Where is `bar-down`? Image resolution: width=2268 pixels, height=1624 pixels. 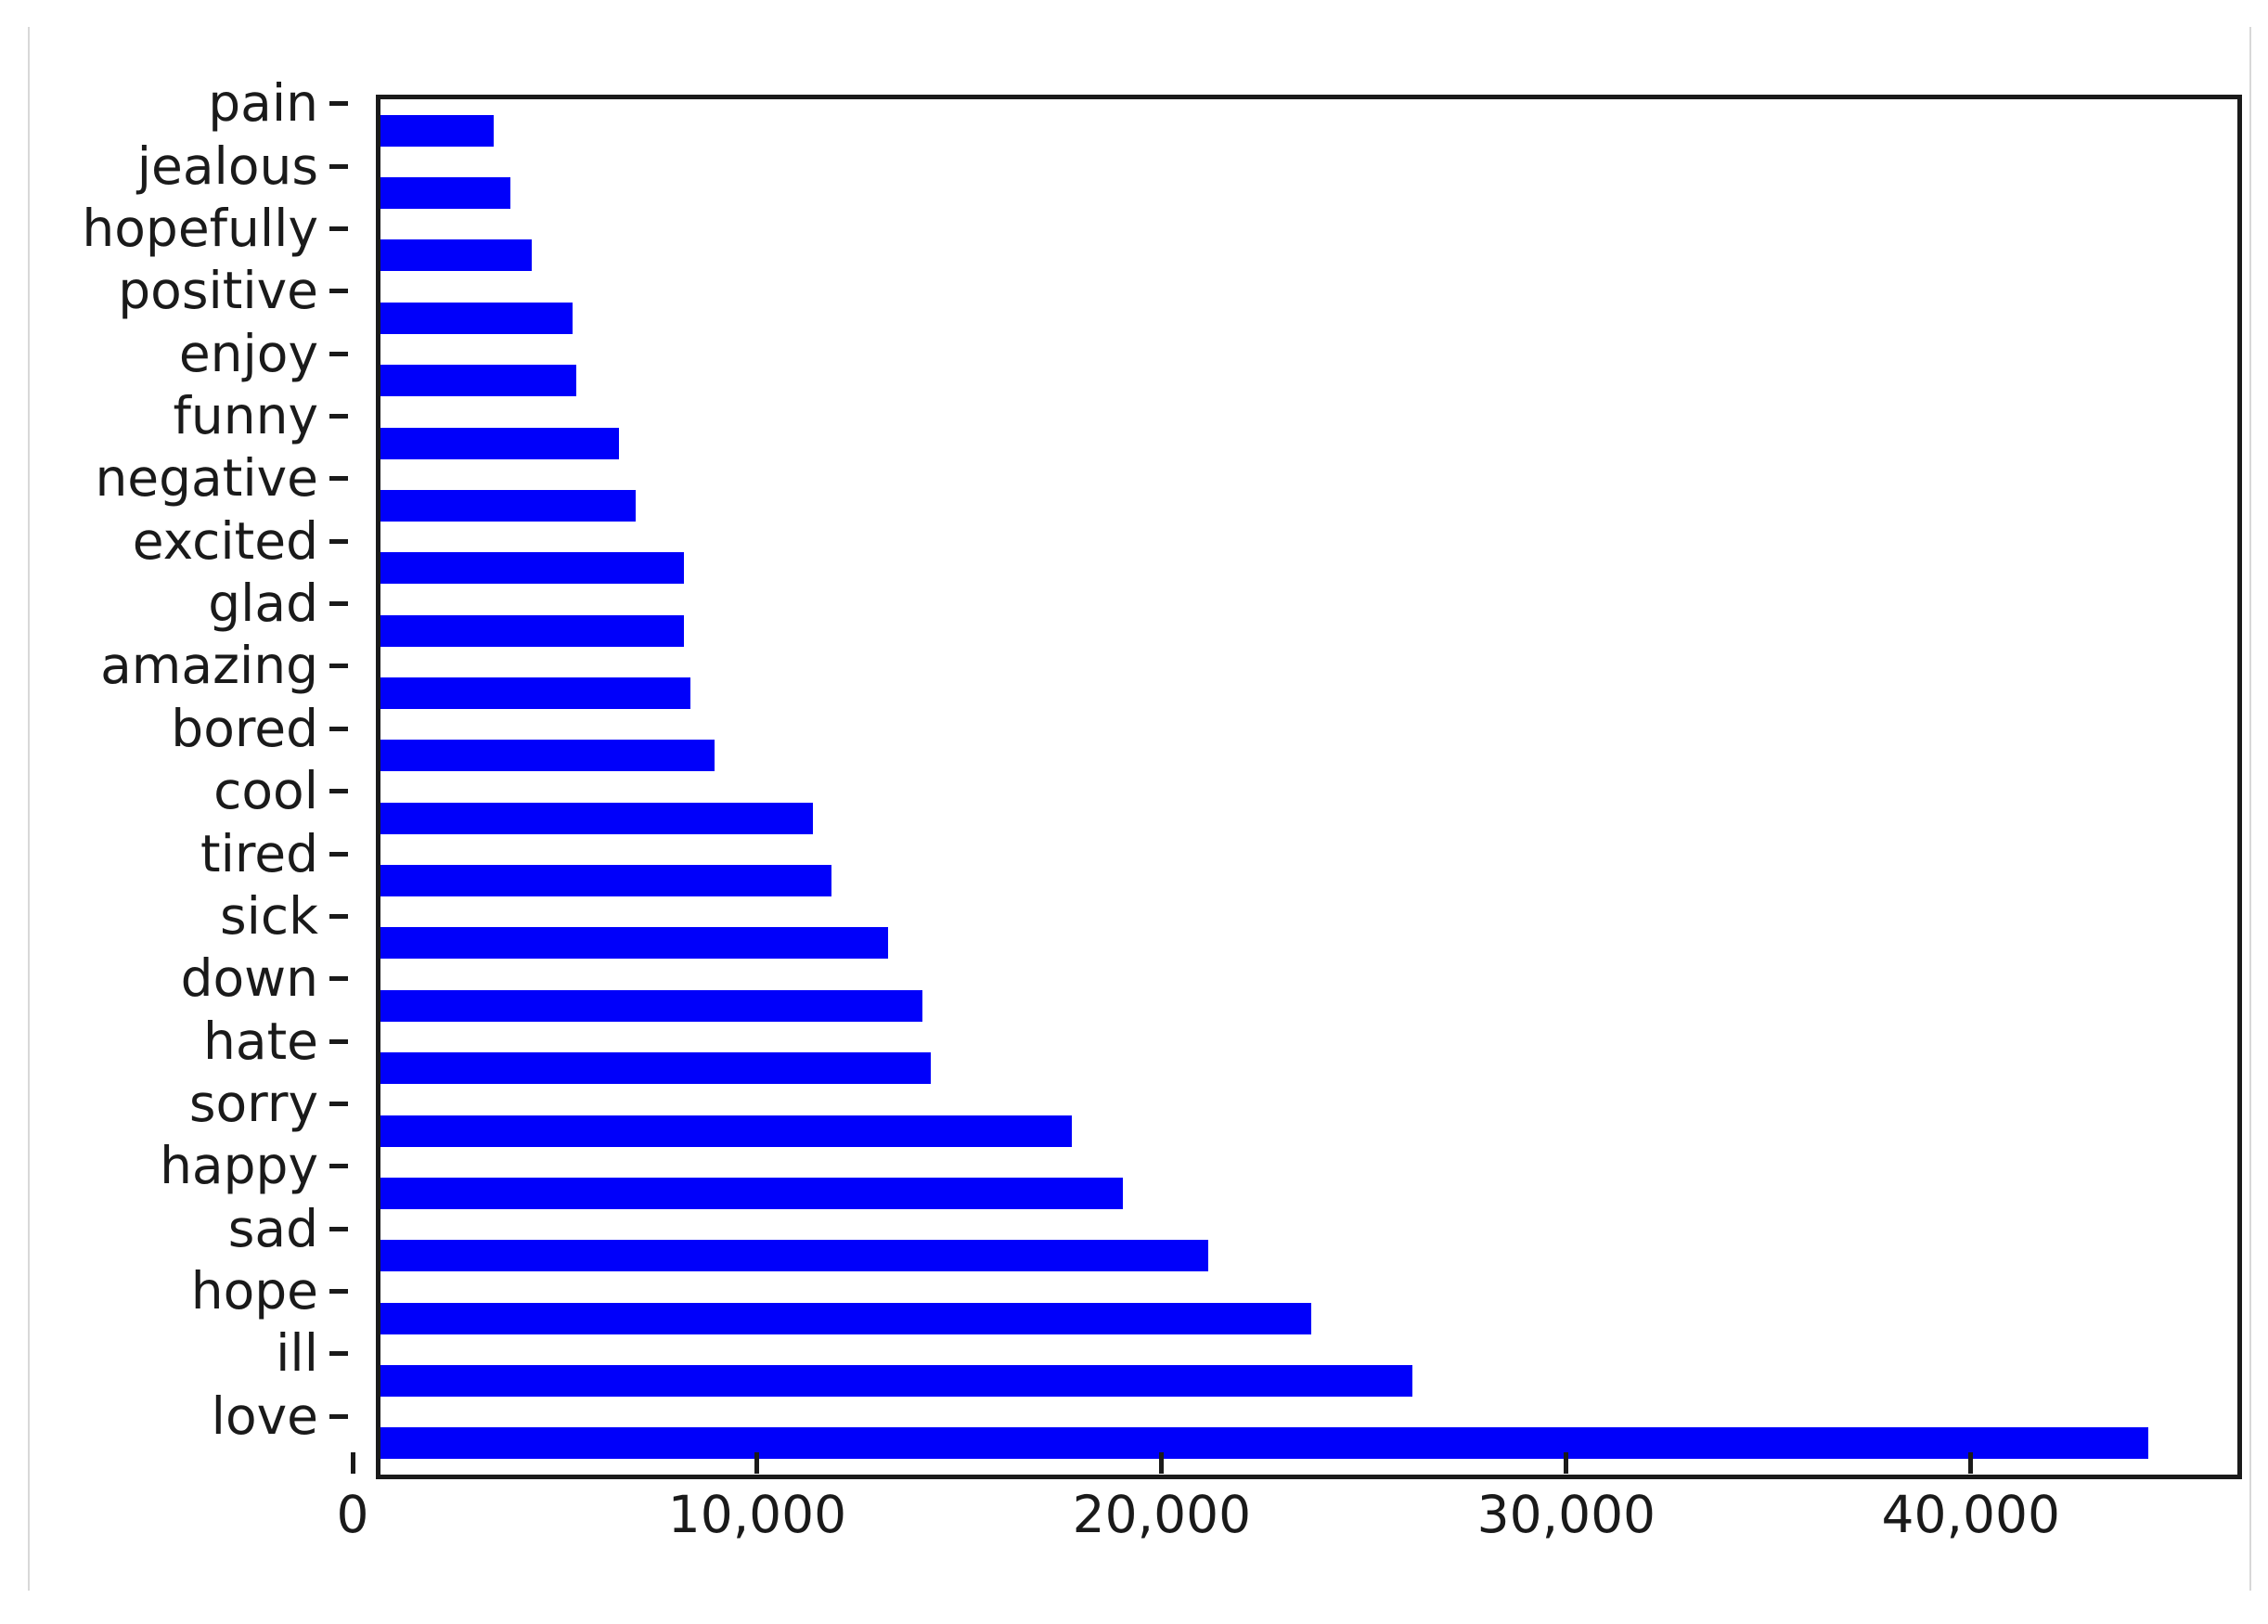
bar-down is located at coordinates (651, 1006).